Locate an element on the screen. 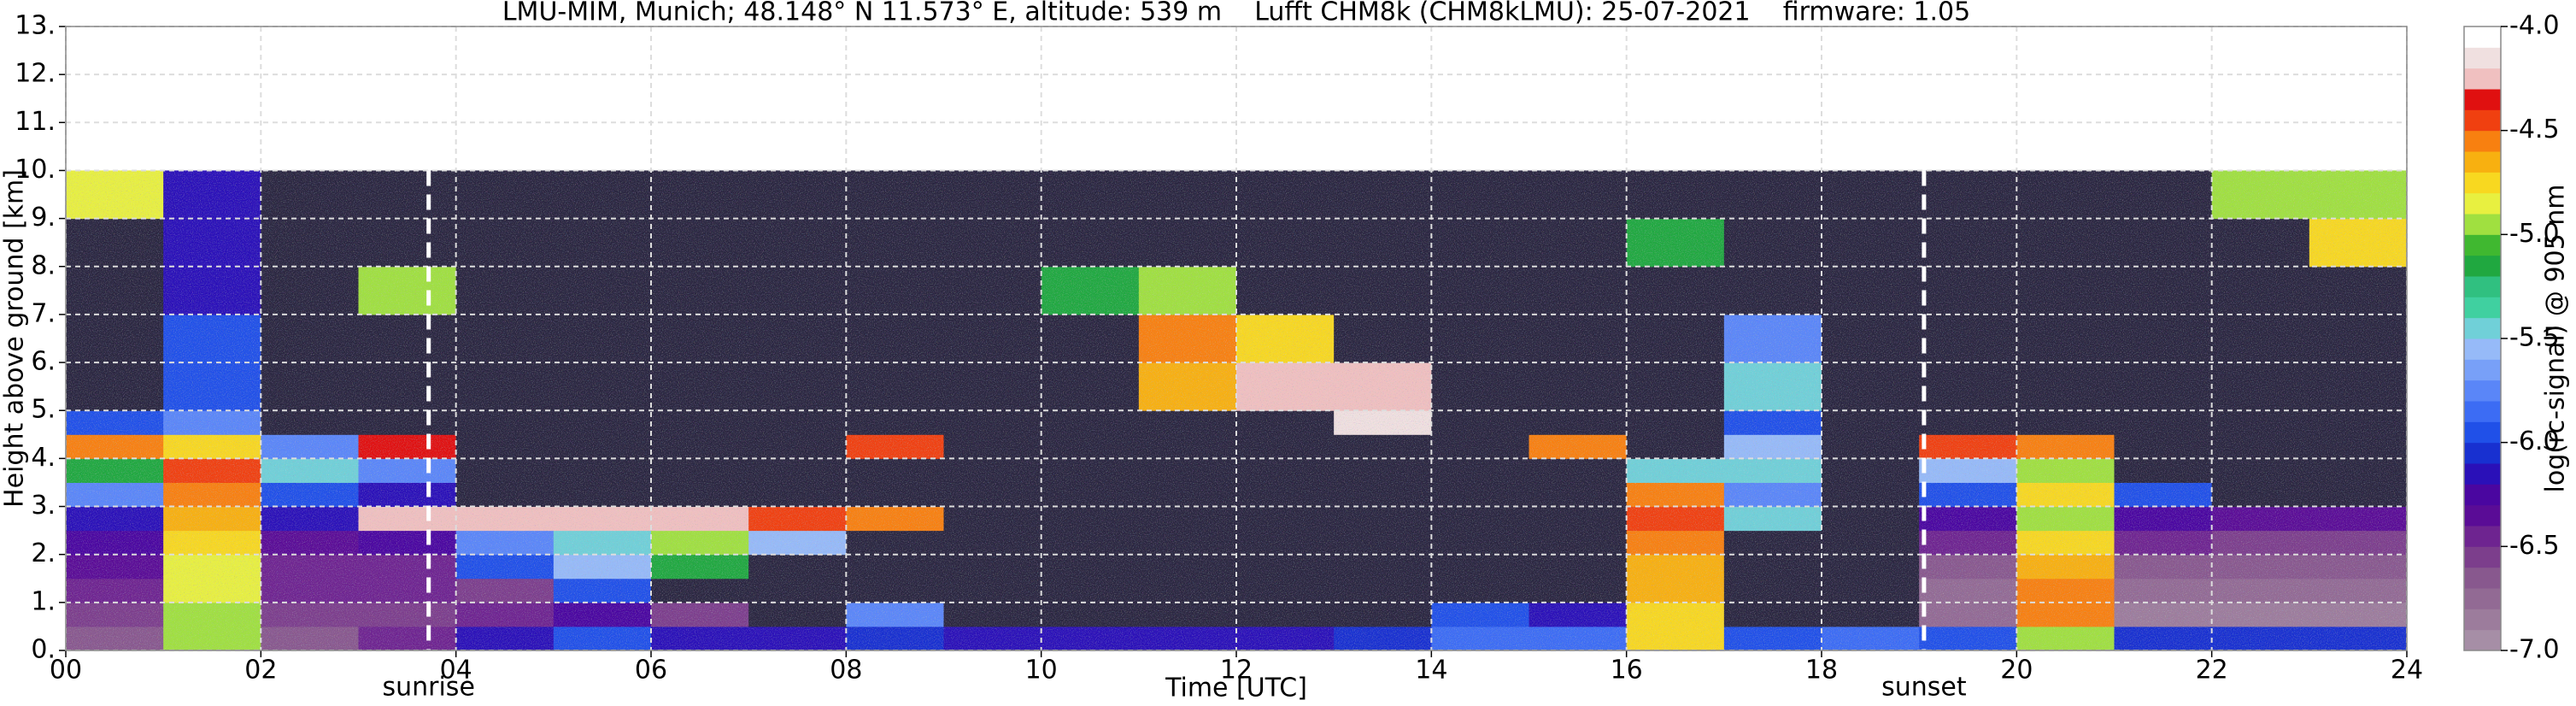  colorbar-label: log(rc-signal) @ 905 nm is located at coordinates (2556, 339).